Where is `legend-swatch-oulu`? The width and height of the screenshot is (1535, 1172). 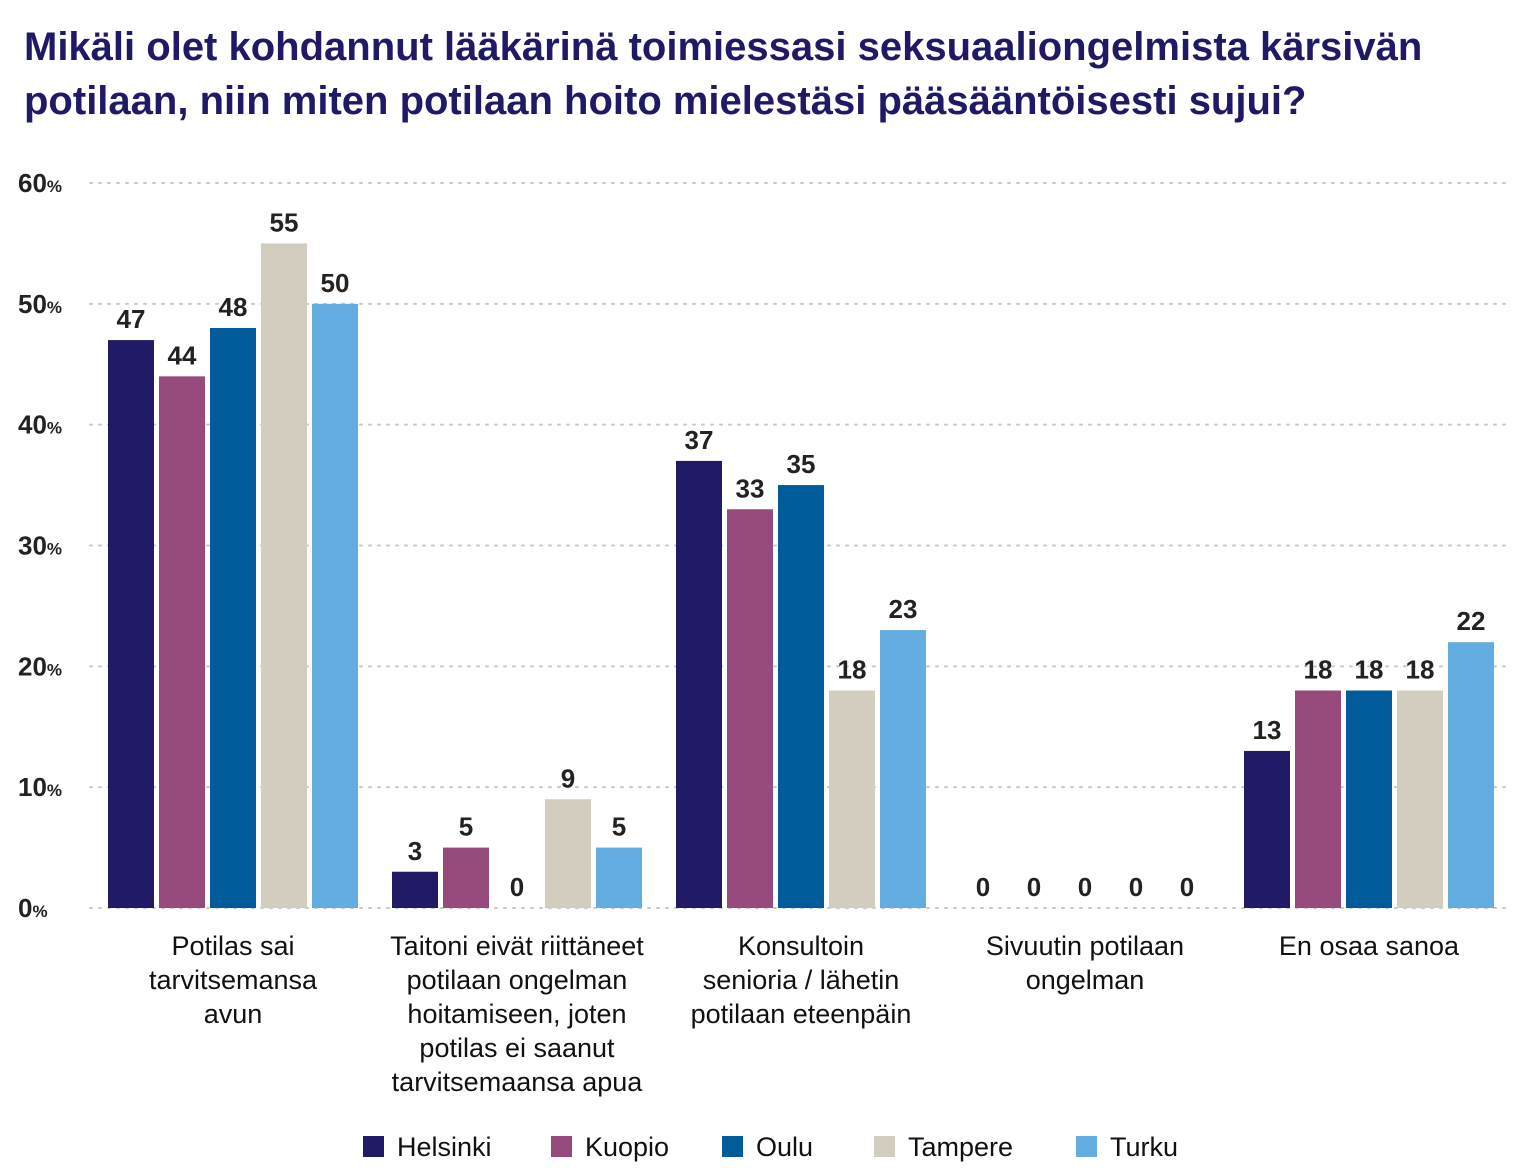
legend-swatch-oulu is located at coordinates (732, 1146).